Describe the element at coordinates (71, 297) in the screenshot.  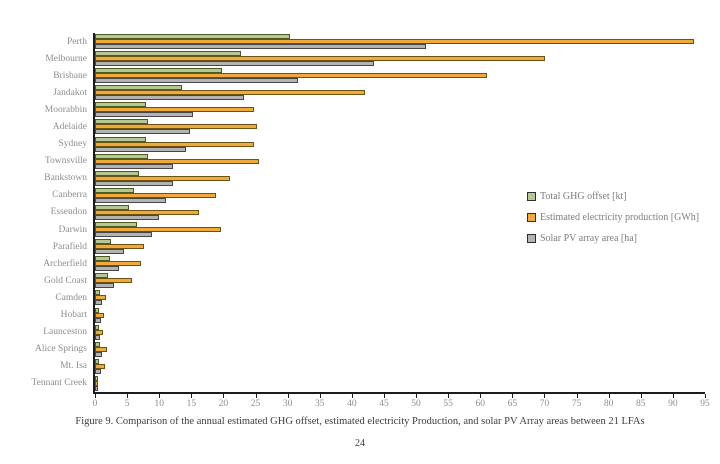
I see `category-label: Camden` at that location.